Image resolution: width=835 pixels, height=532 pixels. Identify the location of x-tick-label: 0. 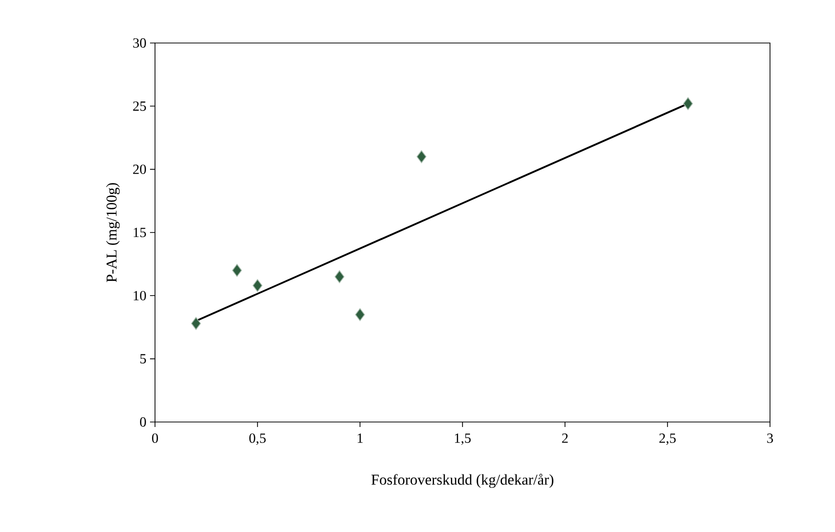
(155, 438).